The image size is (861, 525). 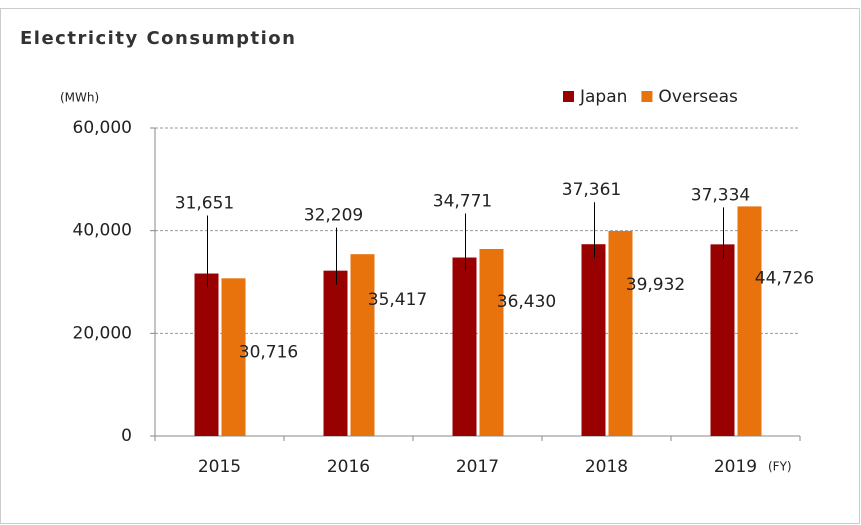 What do you see at coordinates (735, 467) in the screenshot?
I see `x-tick-label: 2019` at bounding box center [735, 467].